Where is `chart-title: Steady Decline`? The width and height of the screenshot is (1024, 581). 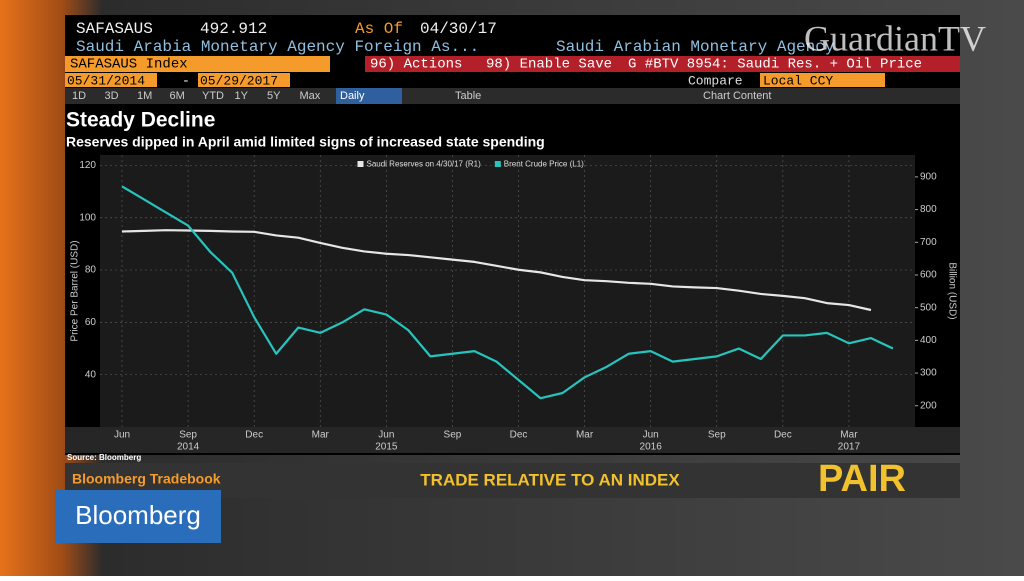 chart-title: Steady Decline is located at coordinates (140, 120).